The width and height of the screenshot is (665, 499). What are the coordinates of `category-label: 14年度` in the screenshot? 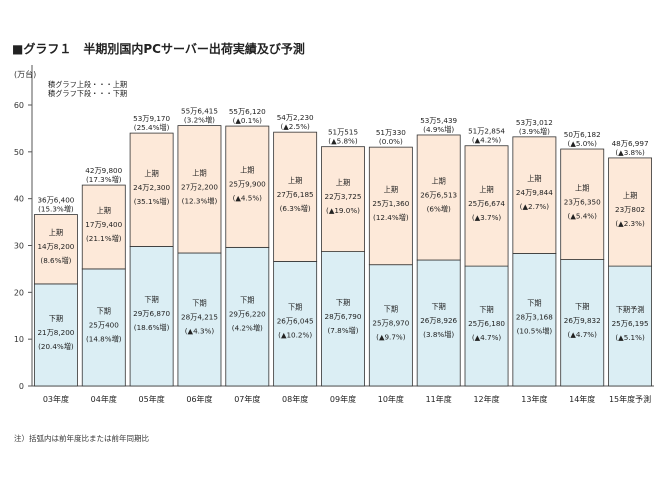 It's located at (582, 399).